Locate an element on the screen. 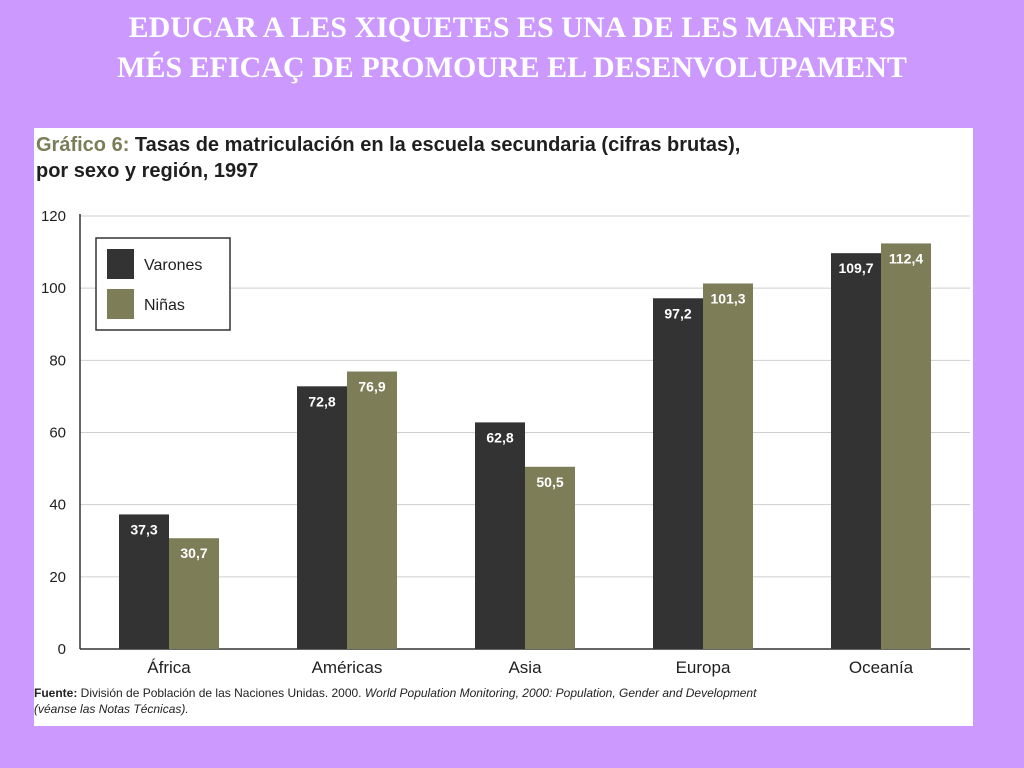  chart-title-lead: Gráfico 6: is located at coordinates (83, 145).